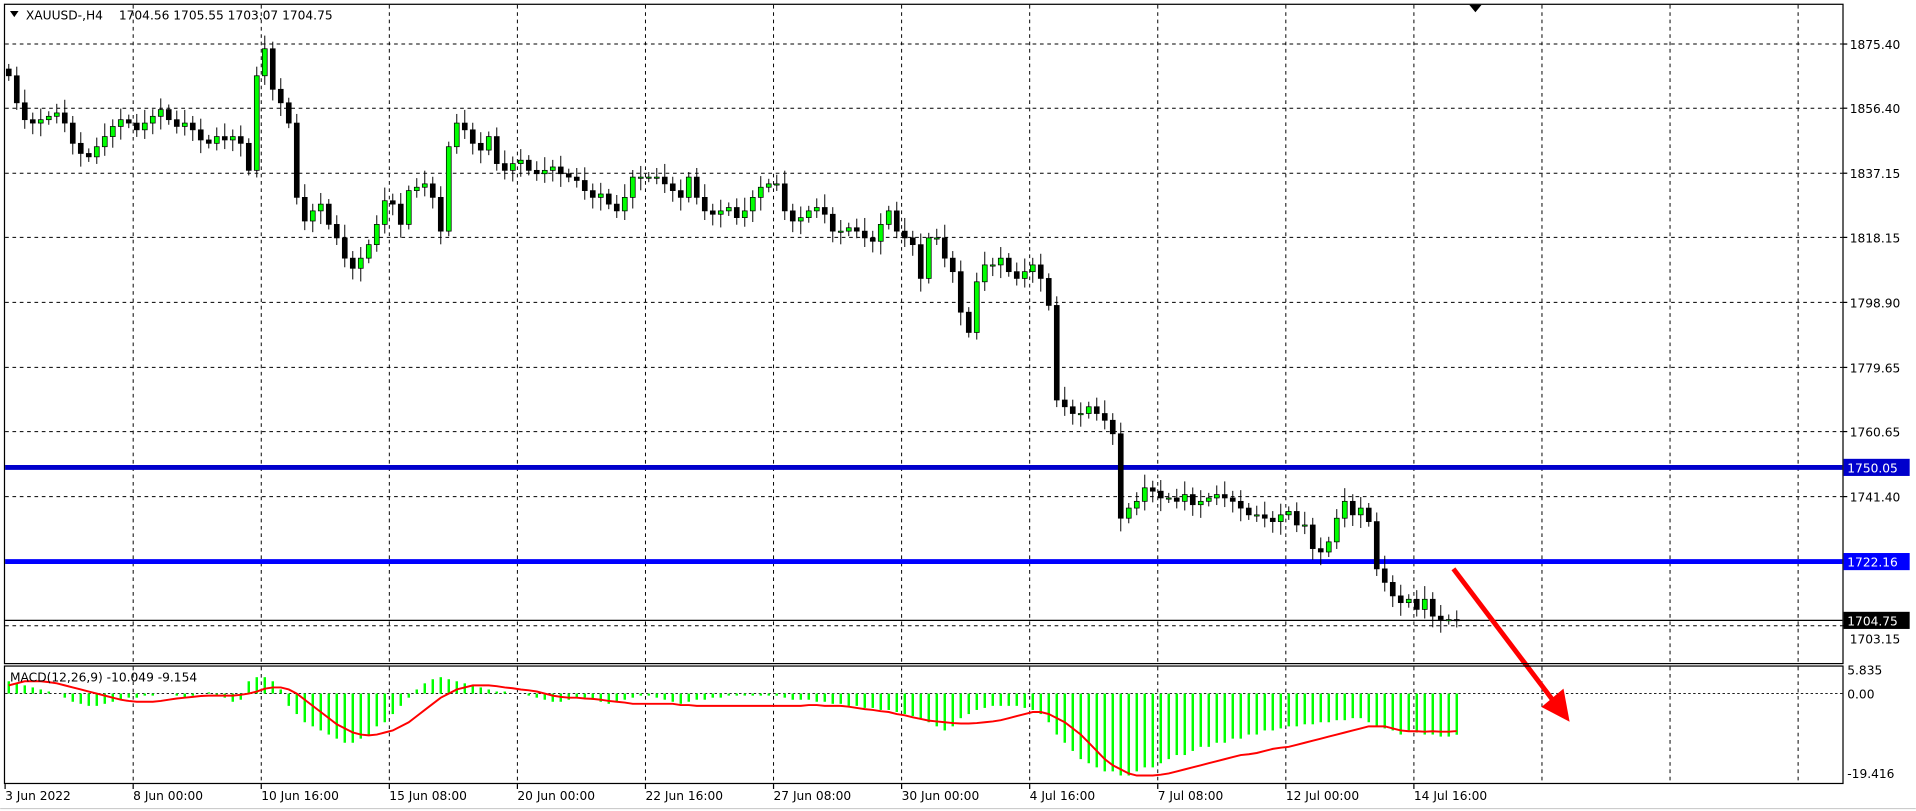 Image resolution: width=1916 pixels, height=811 pixels. What do you see at coordinates (14, 14) in the screenshot?
I see `triangle-down-icon` at bounding box center [14, 14].